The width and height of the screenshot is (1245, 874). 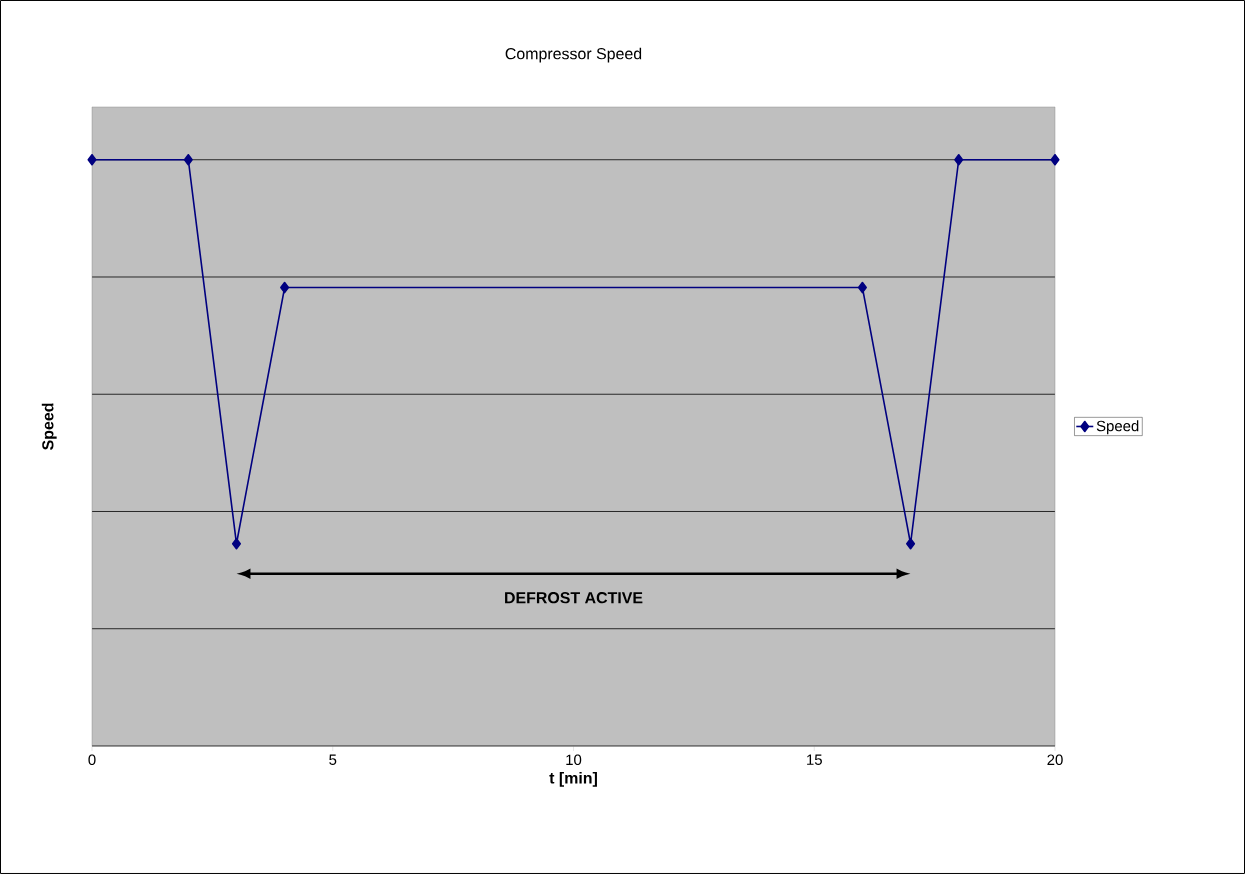 What do you see at coordinates (1117, 427) in the screenshot?
I see `legend-label: Speed` at bounding box center [1117, 427].